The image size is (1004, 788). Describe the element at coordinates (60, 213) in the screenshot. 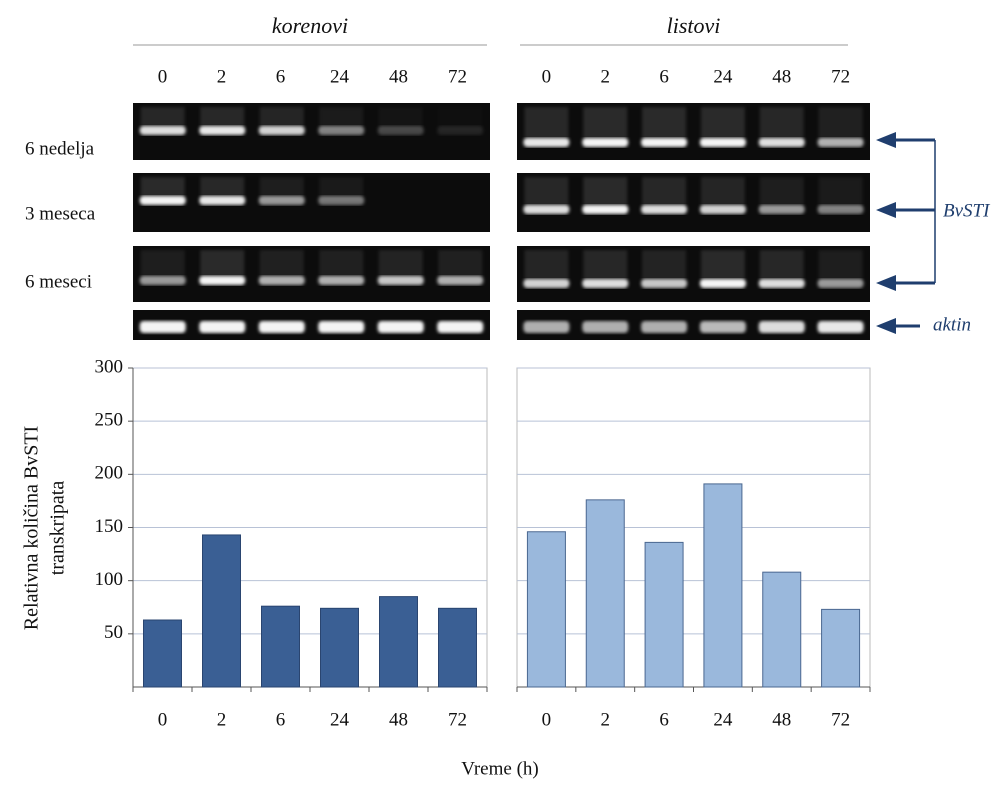

I see `gel-row-label: 3 meseca` at that location.